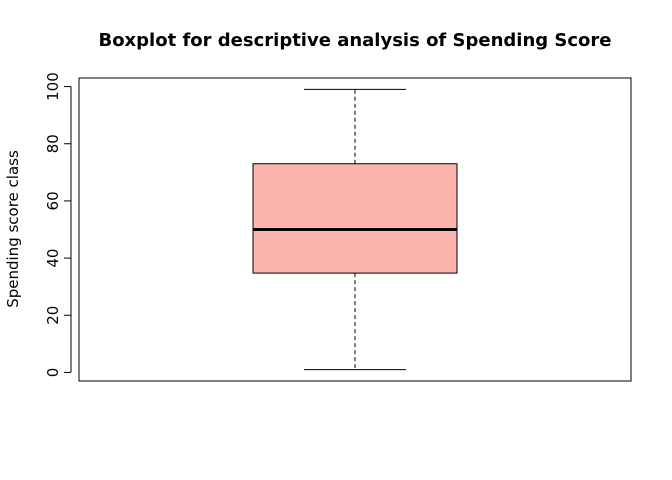  I want to click on y-tick-label: 0, so click(53, 373).